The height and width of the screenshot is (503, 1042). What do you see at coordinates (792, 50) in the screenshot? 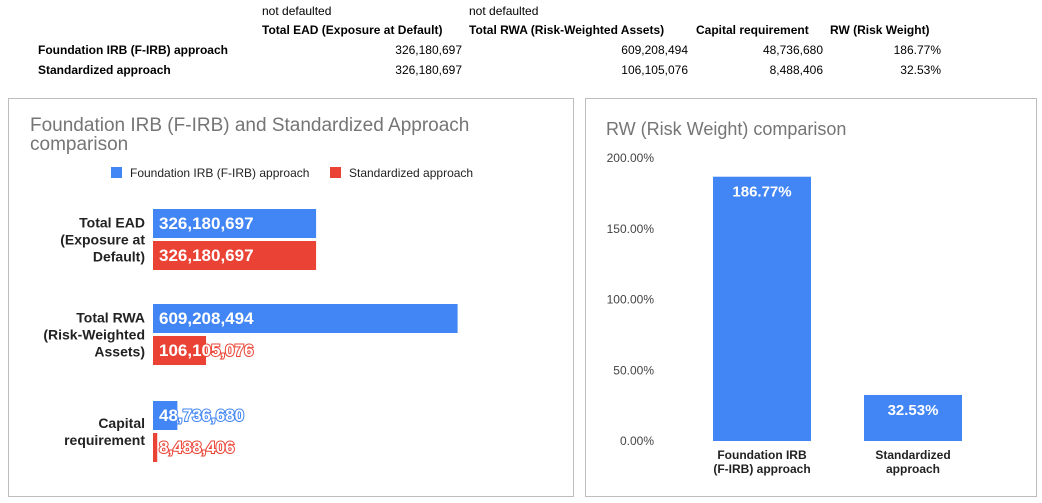
I see `cell-firb-capital: 48,736,680` at bounding box center [792, 50].